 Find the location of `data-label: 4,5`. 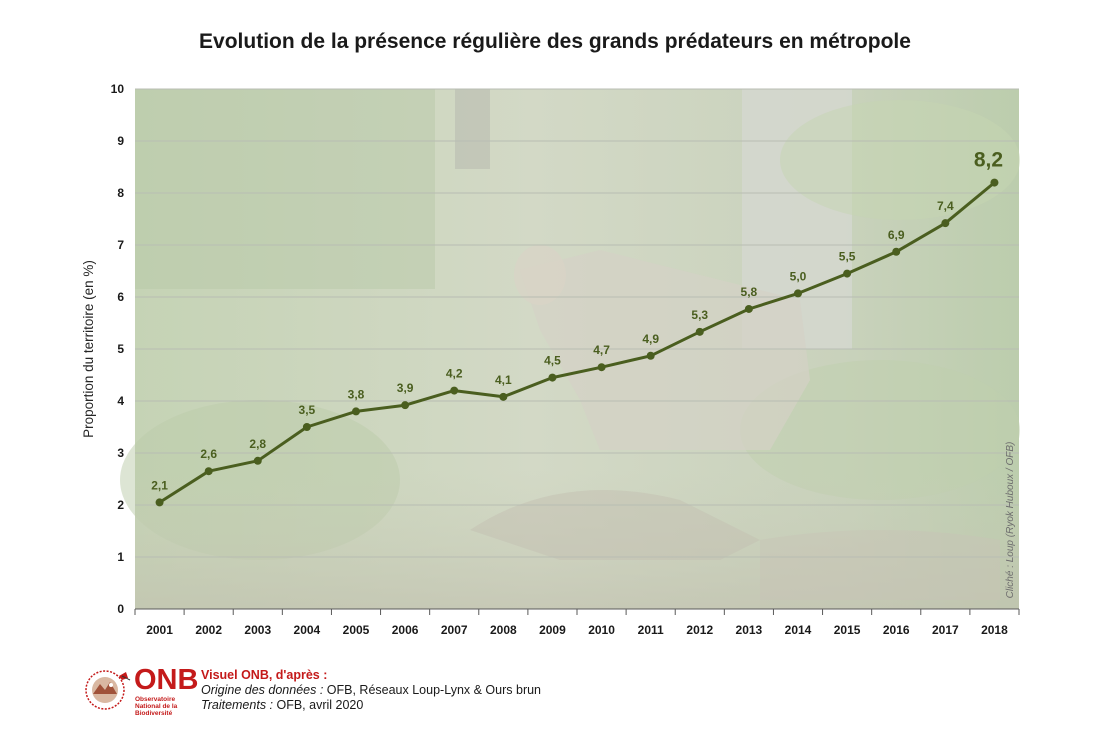

data-label: 4,5 is located at coordinates (552, 361).